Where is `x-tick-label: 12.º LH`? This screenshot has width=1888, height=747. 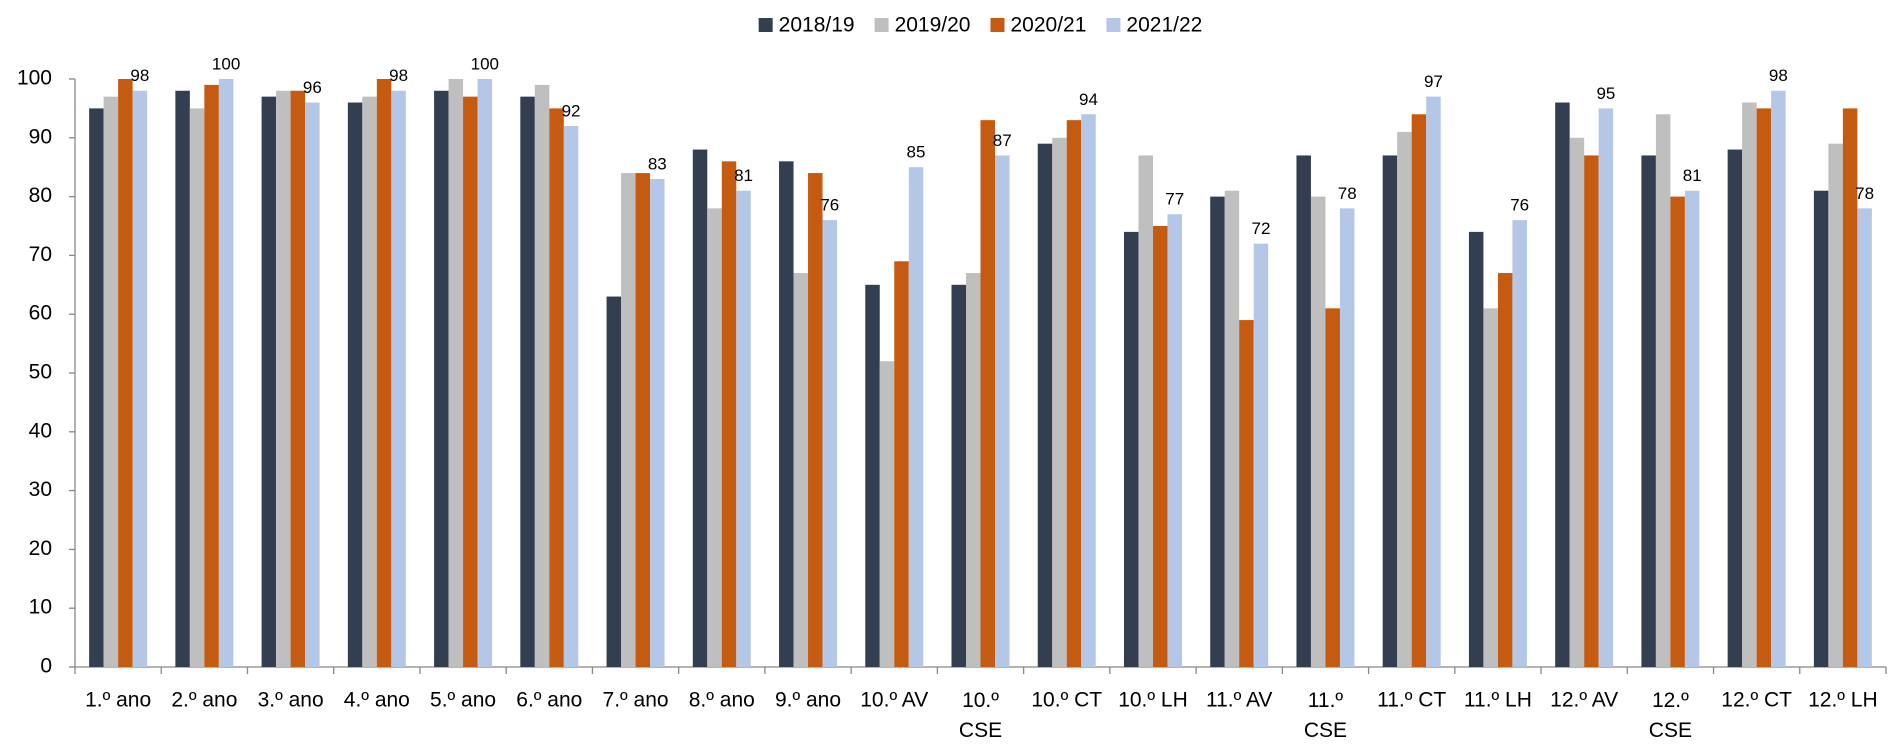 x-tick-label: 12.º LH is located at coordinates (1843, 700).